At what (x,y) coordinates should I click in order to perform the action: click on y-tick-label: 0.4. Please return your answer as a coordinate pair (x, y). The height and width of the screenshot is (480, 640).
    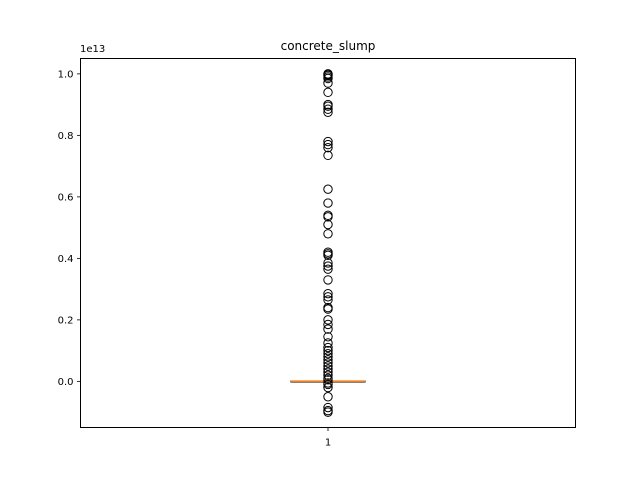
    Looking at the image, I should click on (66, 259).